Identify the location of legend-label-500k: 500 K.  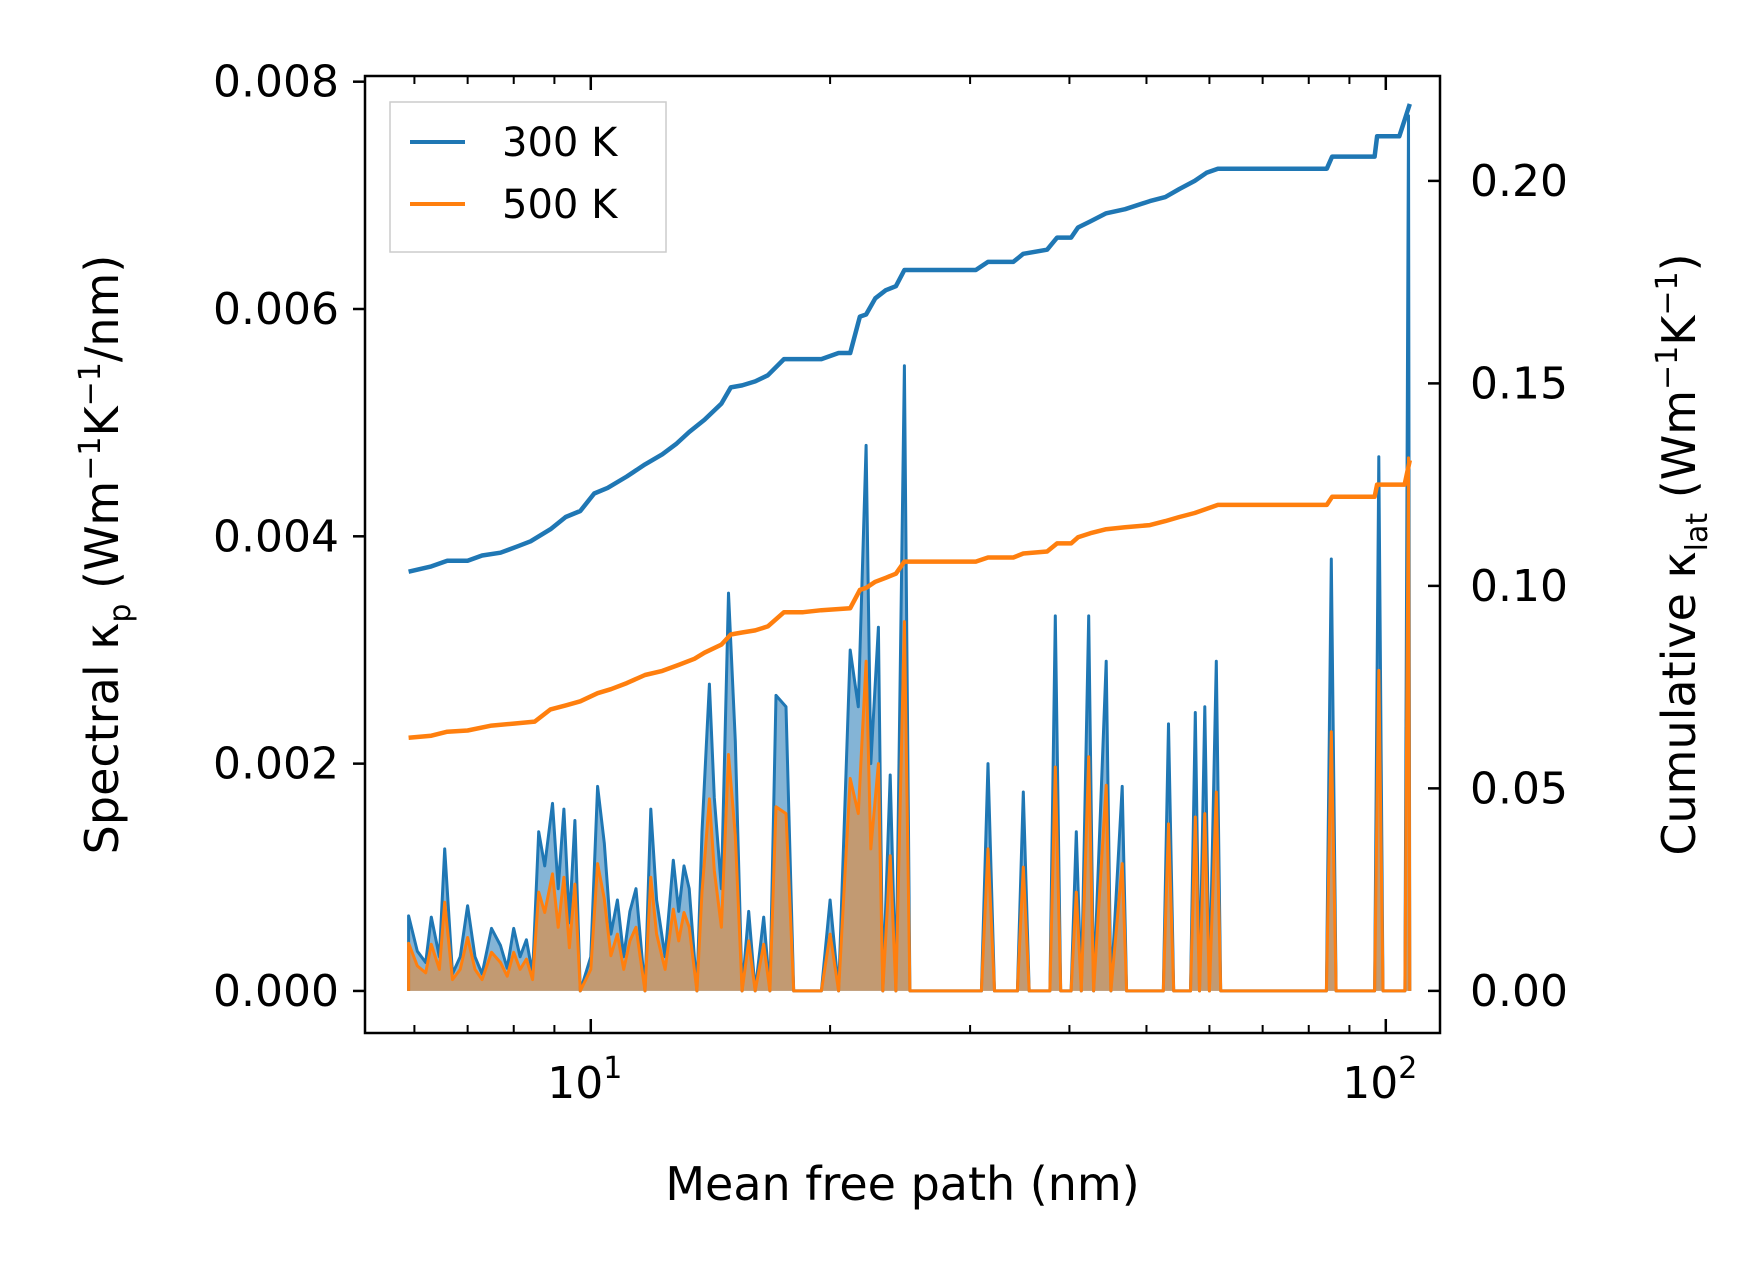
(560, 205).